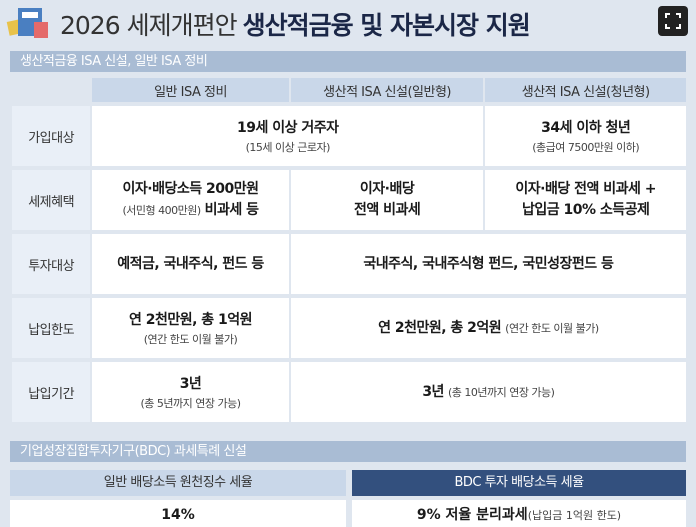 The width and height of the screenshot is (696, 527). I want to click on cell: 예적금, 국내주식, 펀드 등, so click(190, 264).